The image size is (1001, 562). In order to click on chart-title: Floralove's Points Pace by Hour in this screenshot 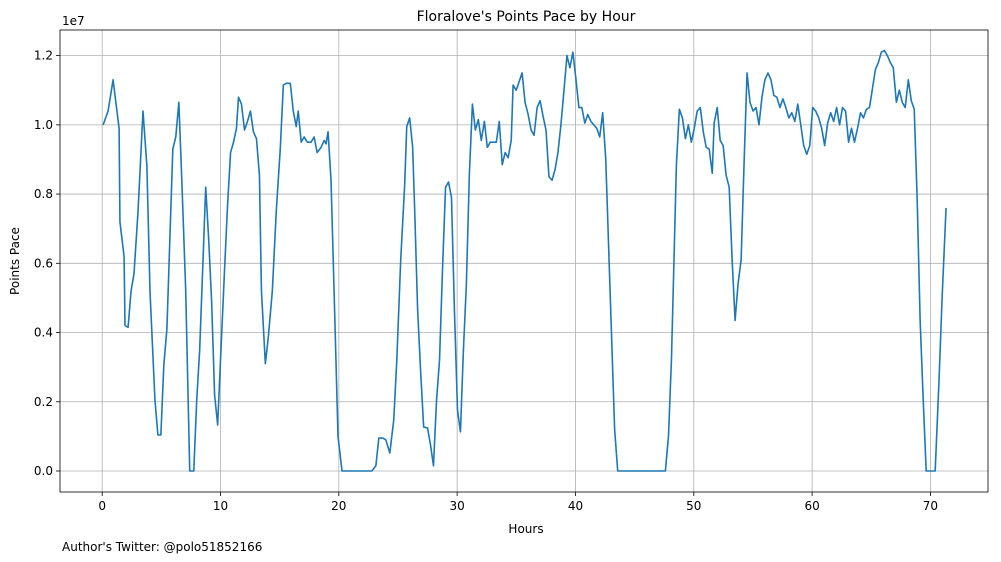, I will do `click(526, 17)`.